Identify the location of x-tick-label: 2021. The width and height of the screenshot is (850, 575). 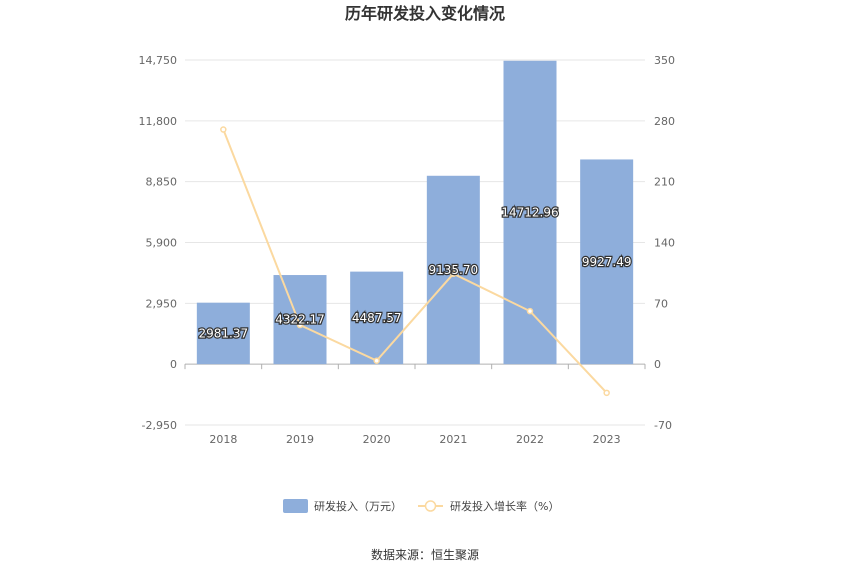
(453, 439).